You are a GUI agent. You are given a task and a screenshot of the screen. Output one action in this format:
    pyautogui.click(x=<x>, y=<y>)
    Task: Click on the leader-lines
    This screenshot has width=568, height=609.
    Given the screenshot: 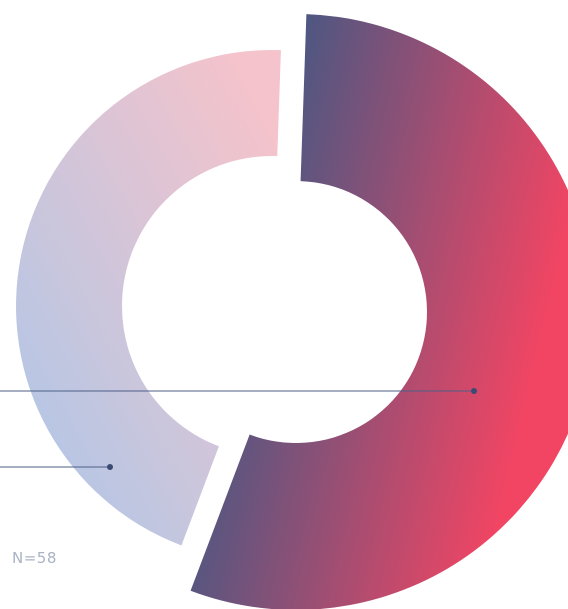 What is the action you would take?
    pyautogui.click(x=238, y=429)
    